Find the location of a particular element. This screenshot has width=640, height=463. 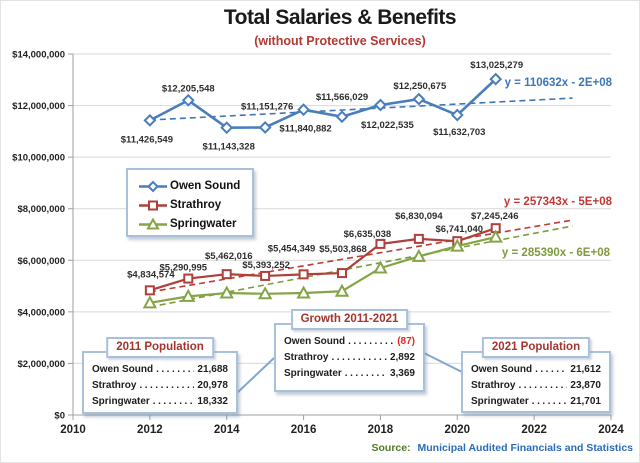

owen-sound-line is located at coordinates (323, 103).